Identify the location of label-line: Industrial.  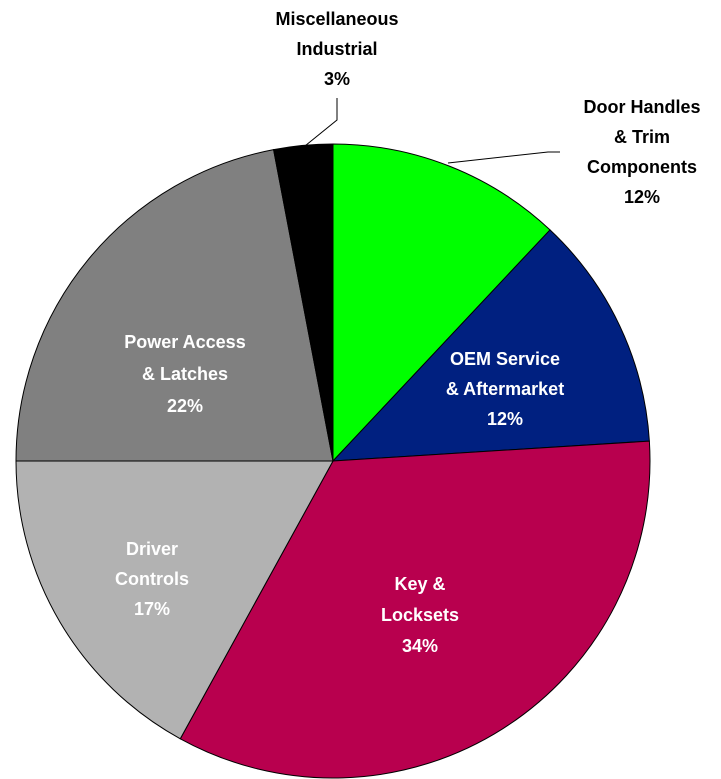
(336, 49).